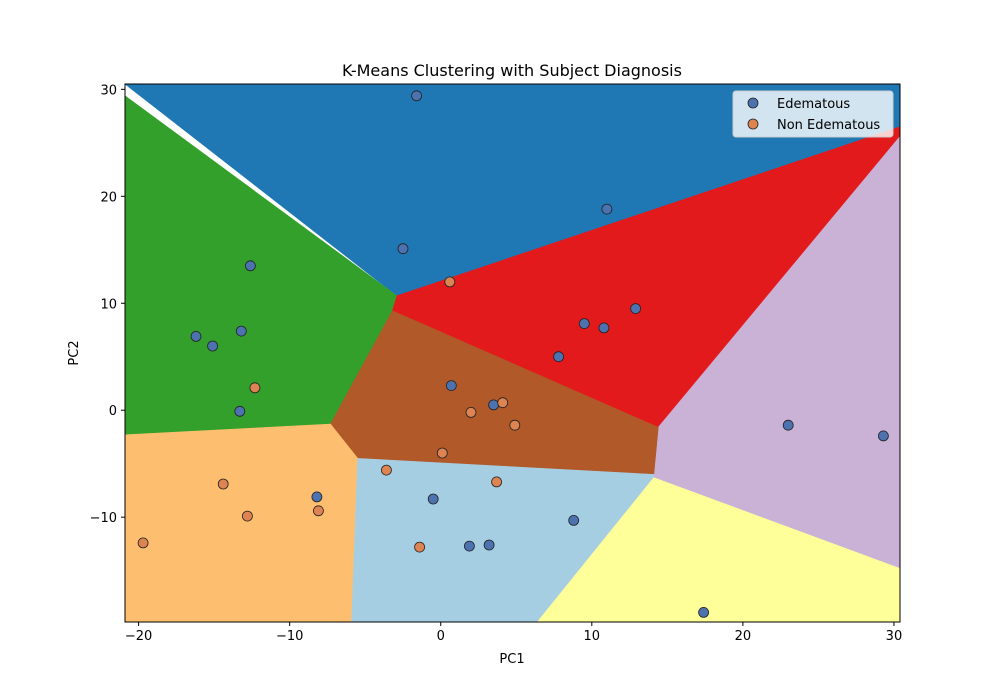  I want to click on y-axis-ticks: −10 0 10 20 30, so click(107, 304).